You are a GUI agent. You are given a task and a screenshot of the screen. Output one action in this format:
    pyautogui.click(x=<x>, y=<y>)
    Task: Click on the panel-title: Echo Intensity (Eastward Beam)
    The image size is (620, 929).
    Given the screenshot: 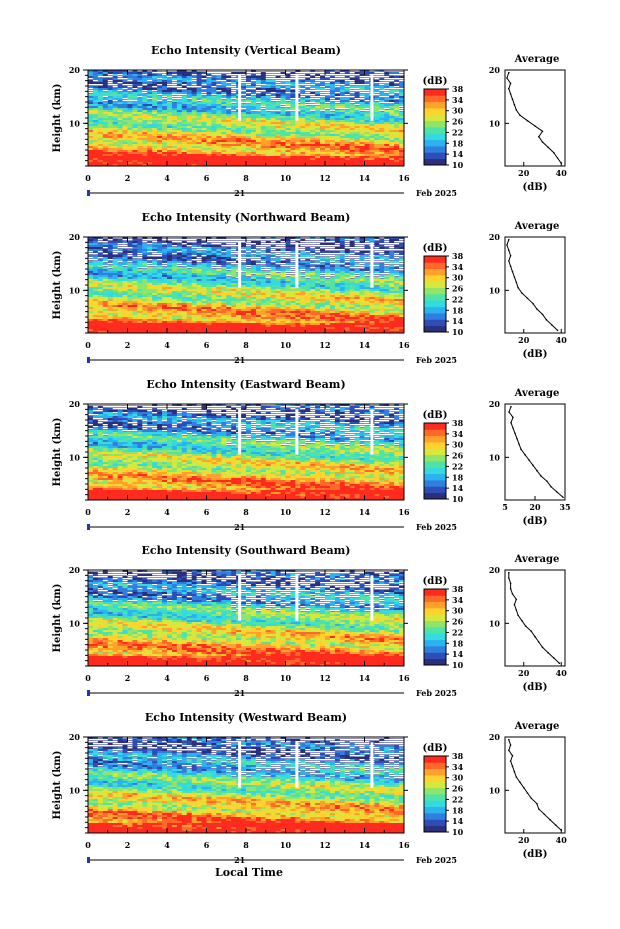 What is the action you would take?
    pyautogui.click(x=245, y=384)
    